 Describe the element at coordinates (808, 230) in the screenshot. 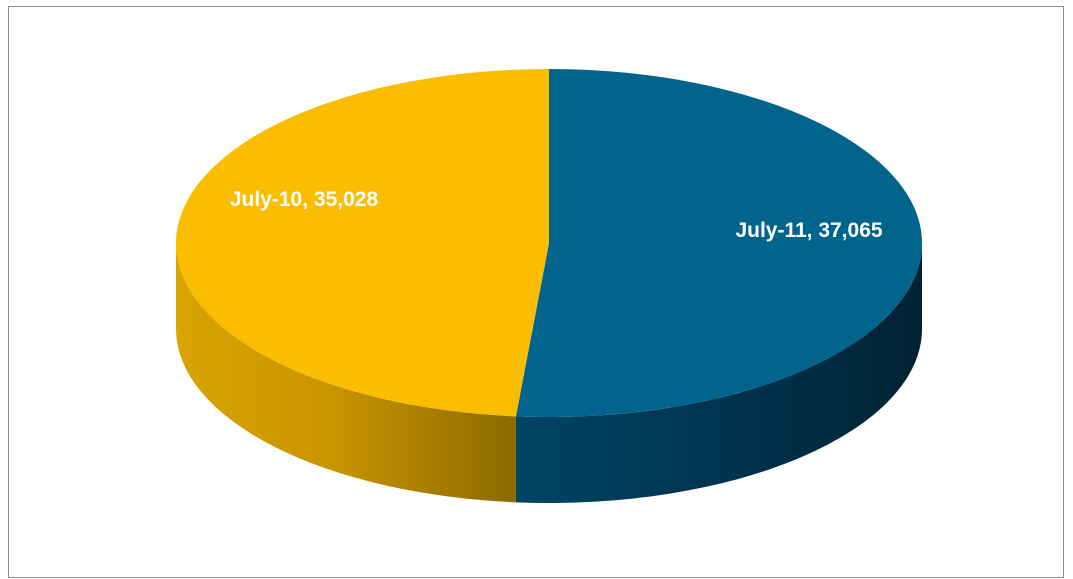

I see `data-label-july-11: July-11, 37,065` at that location.